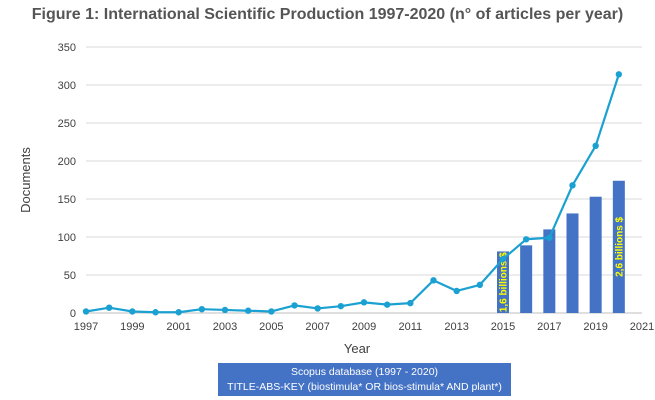 Image resolution: width=655 pixels, height=400 pixels. I want to click on data-point-2009, so click(364, 302).